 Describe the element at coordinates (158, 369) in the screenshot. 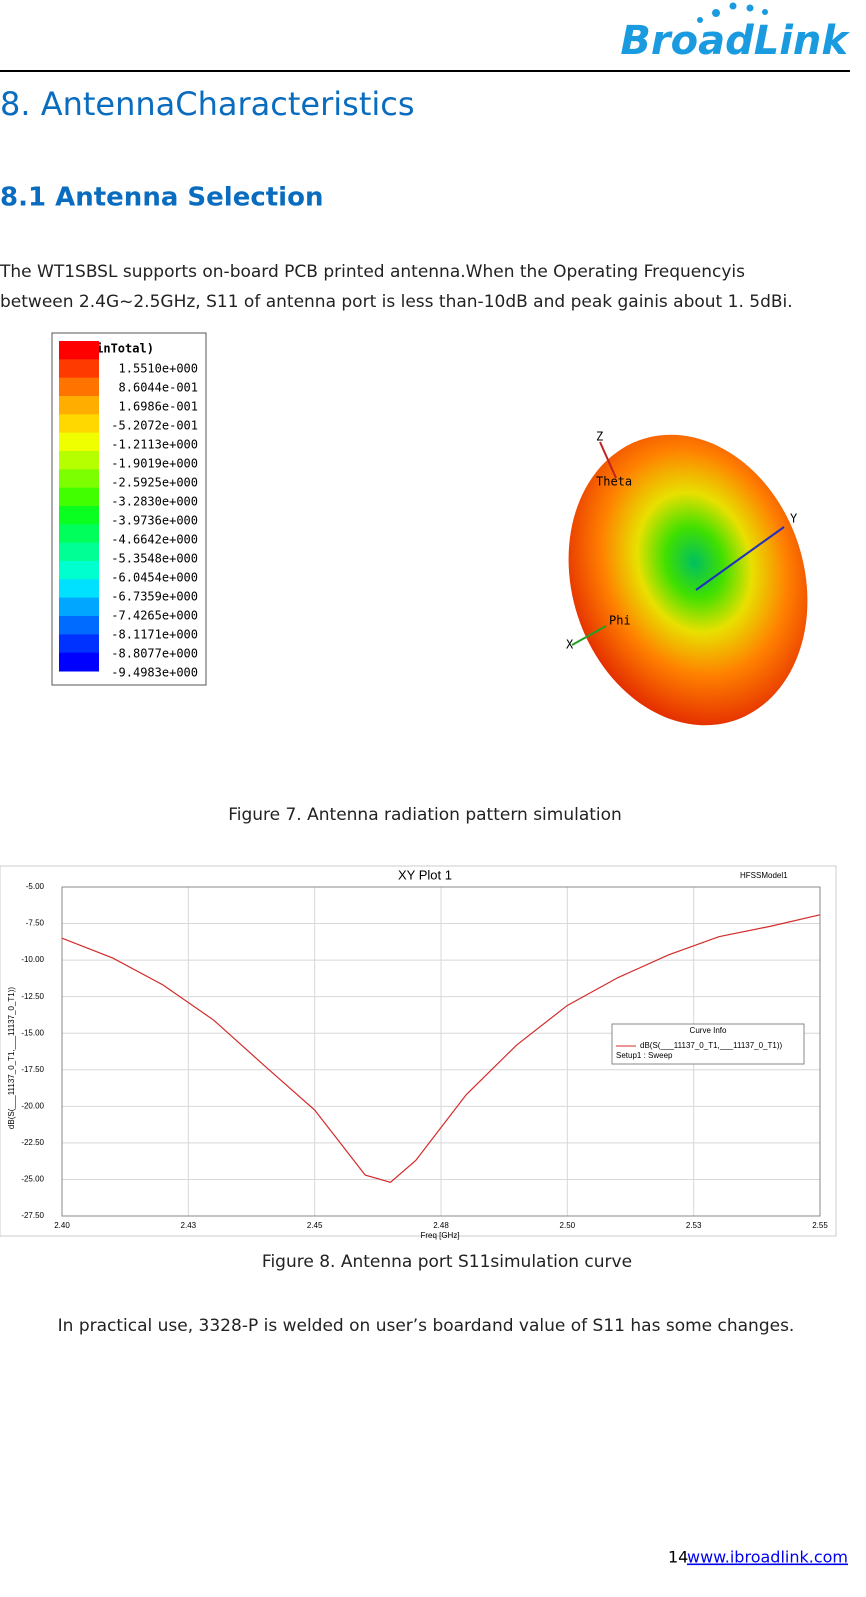

I see `legend-label: 1.5510e+000` at that location.